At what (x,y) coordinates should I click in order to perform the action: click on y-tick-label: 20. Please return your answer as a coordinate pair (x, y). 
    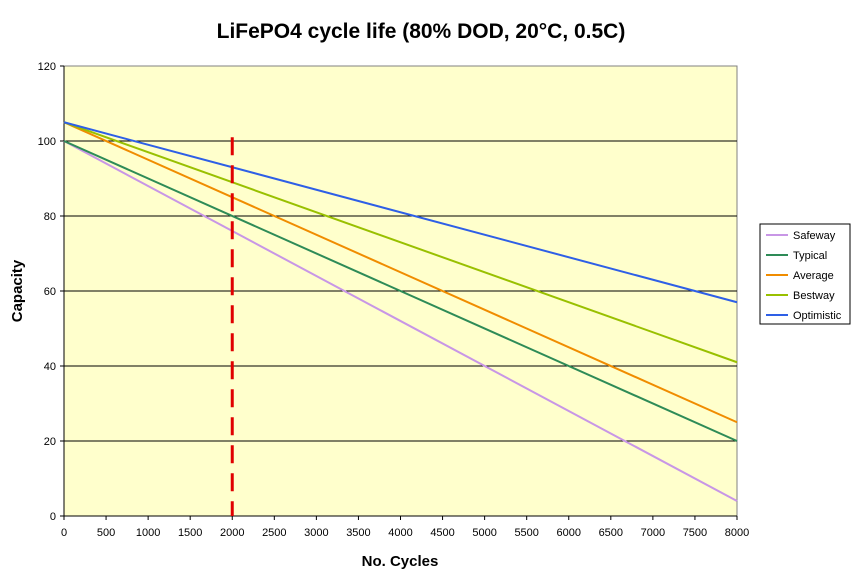
    Looking at the image, I should click on (50, 442).